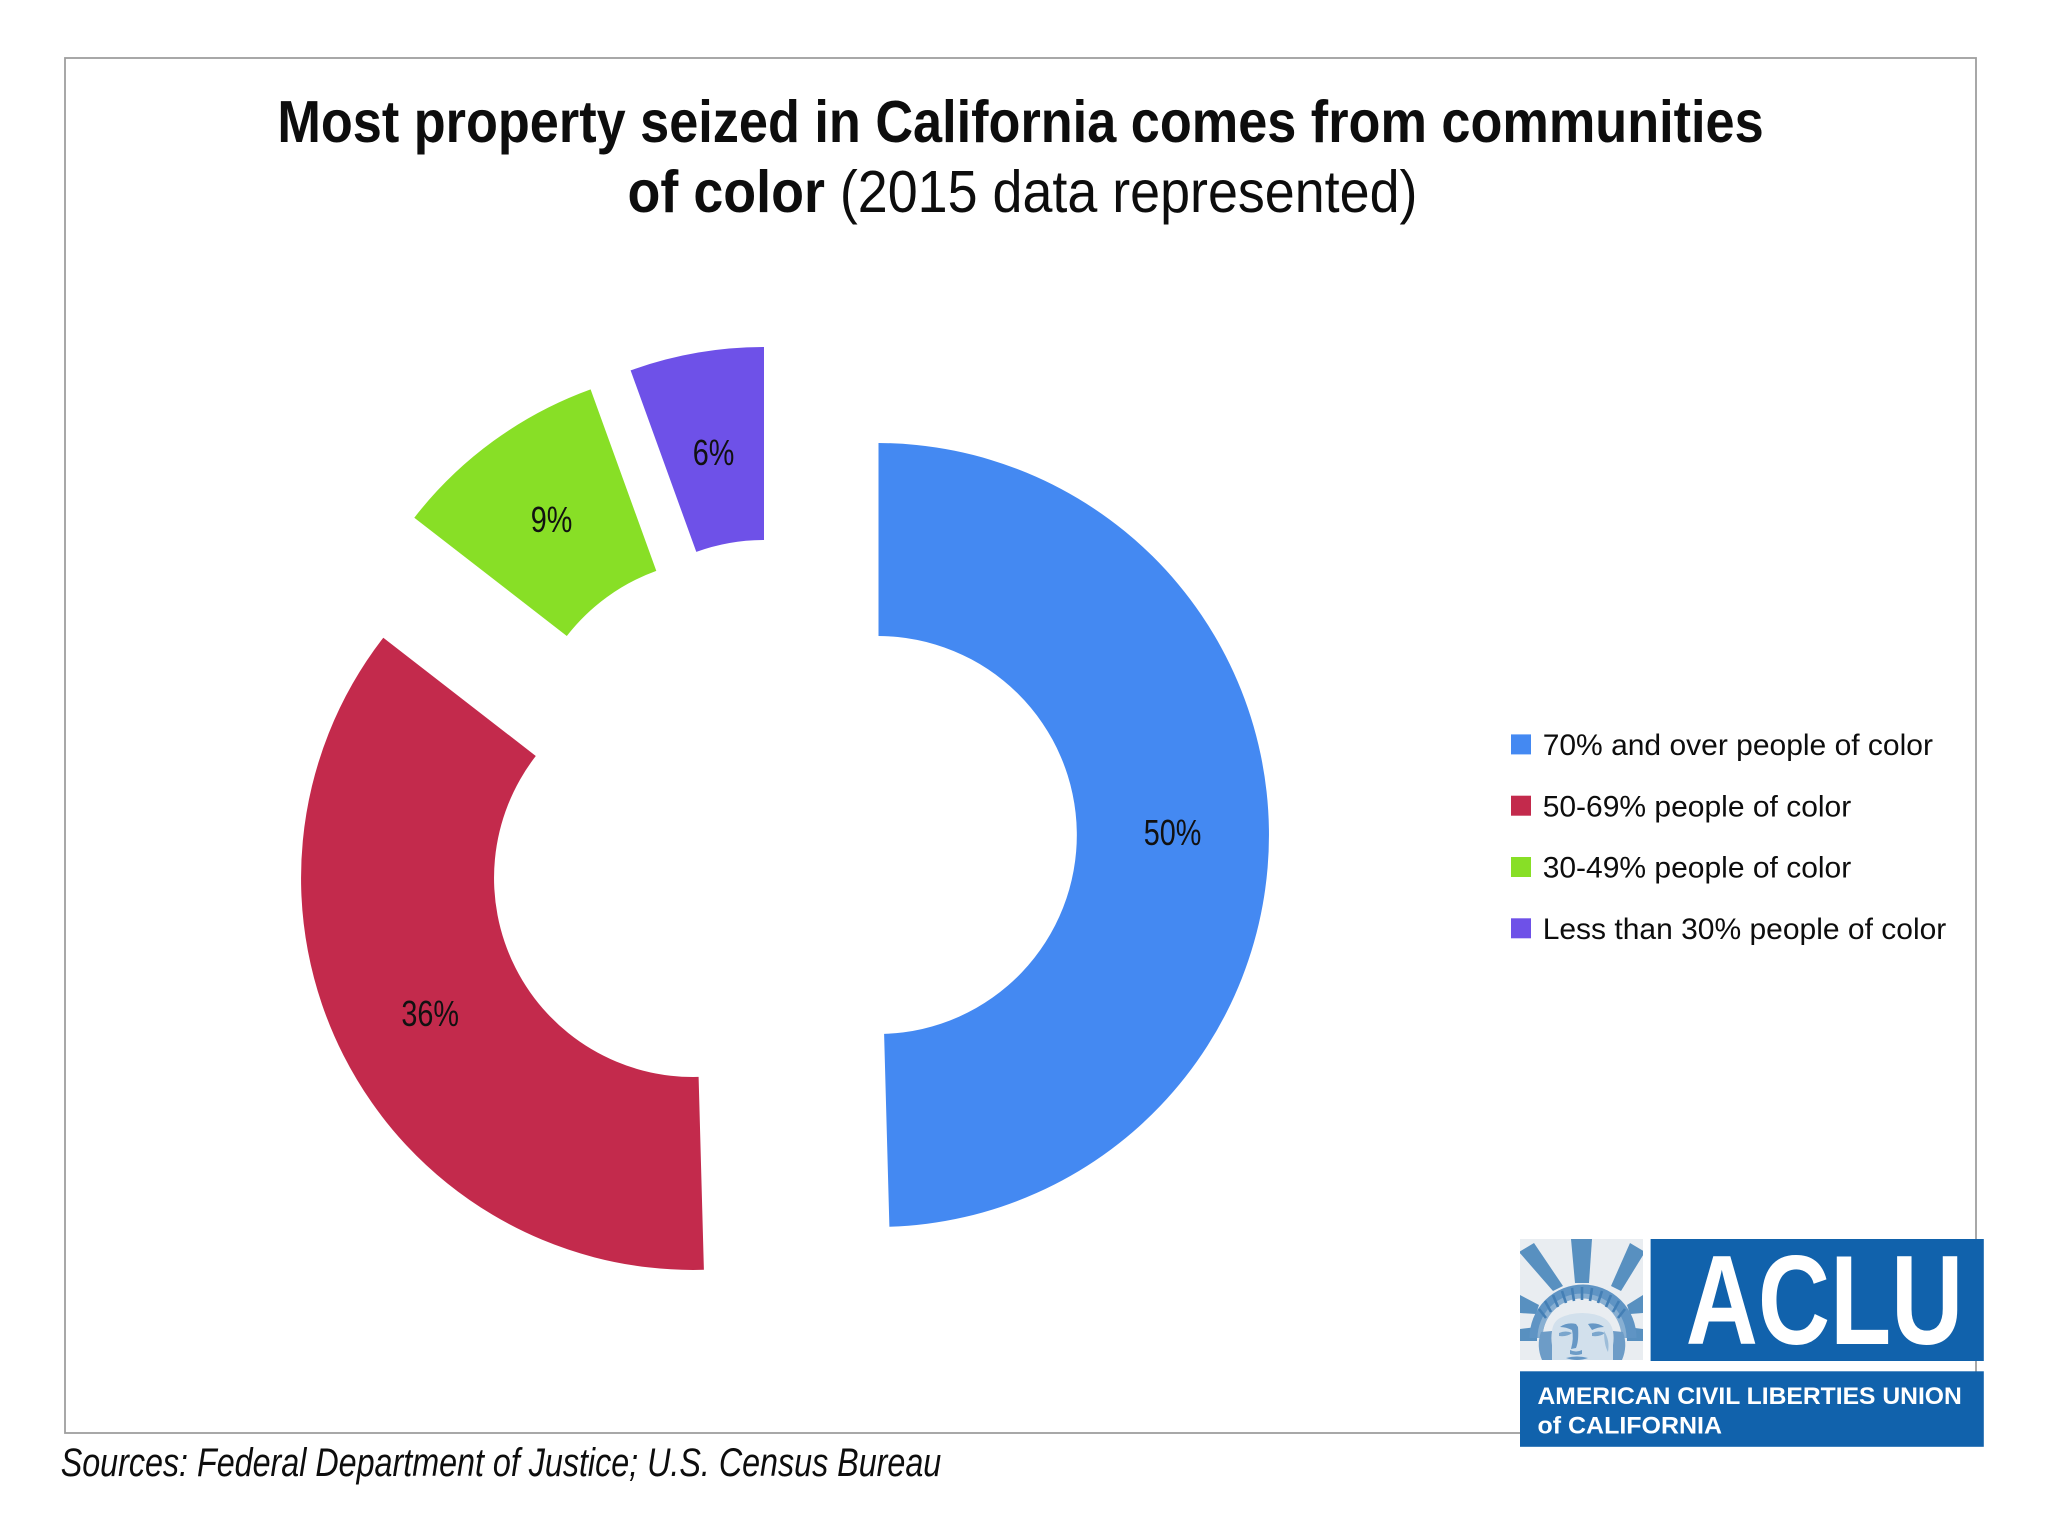 The image size is (2048, 1536). Describe the element at coordinates (1697, 806) in the screenshot. I see `svg-text: 50-69% people of color` at that location.